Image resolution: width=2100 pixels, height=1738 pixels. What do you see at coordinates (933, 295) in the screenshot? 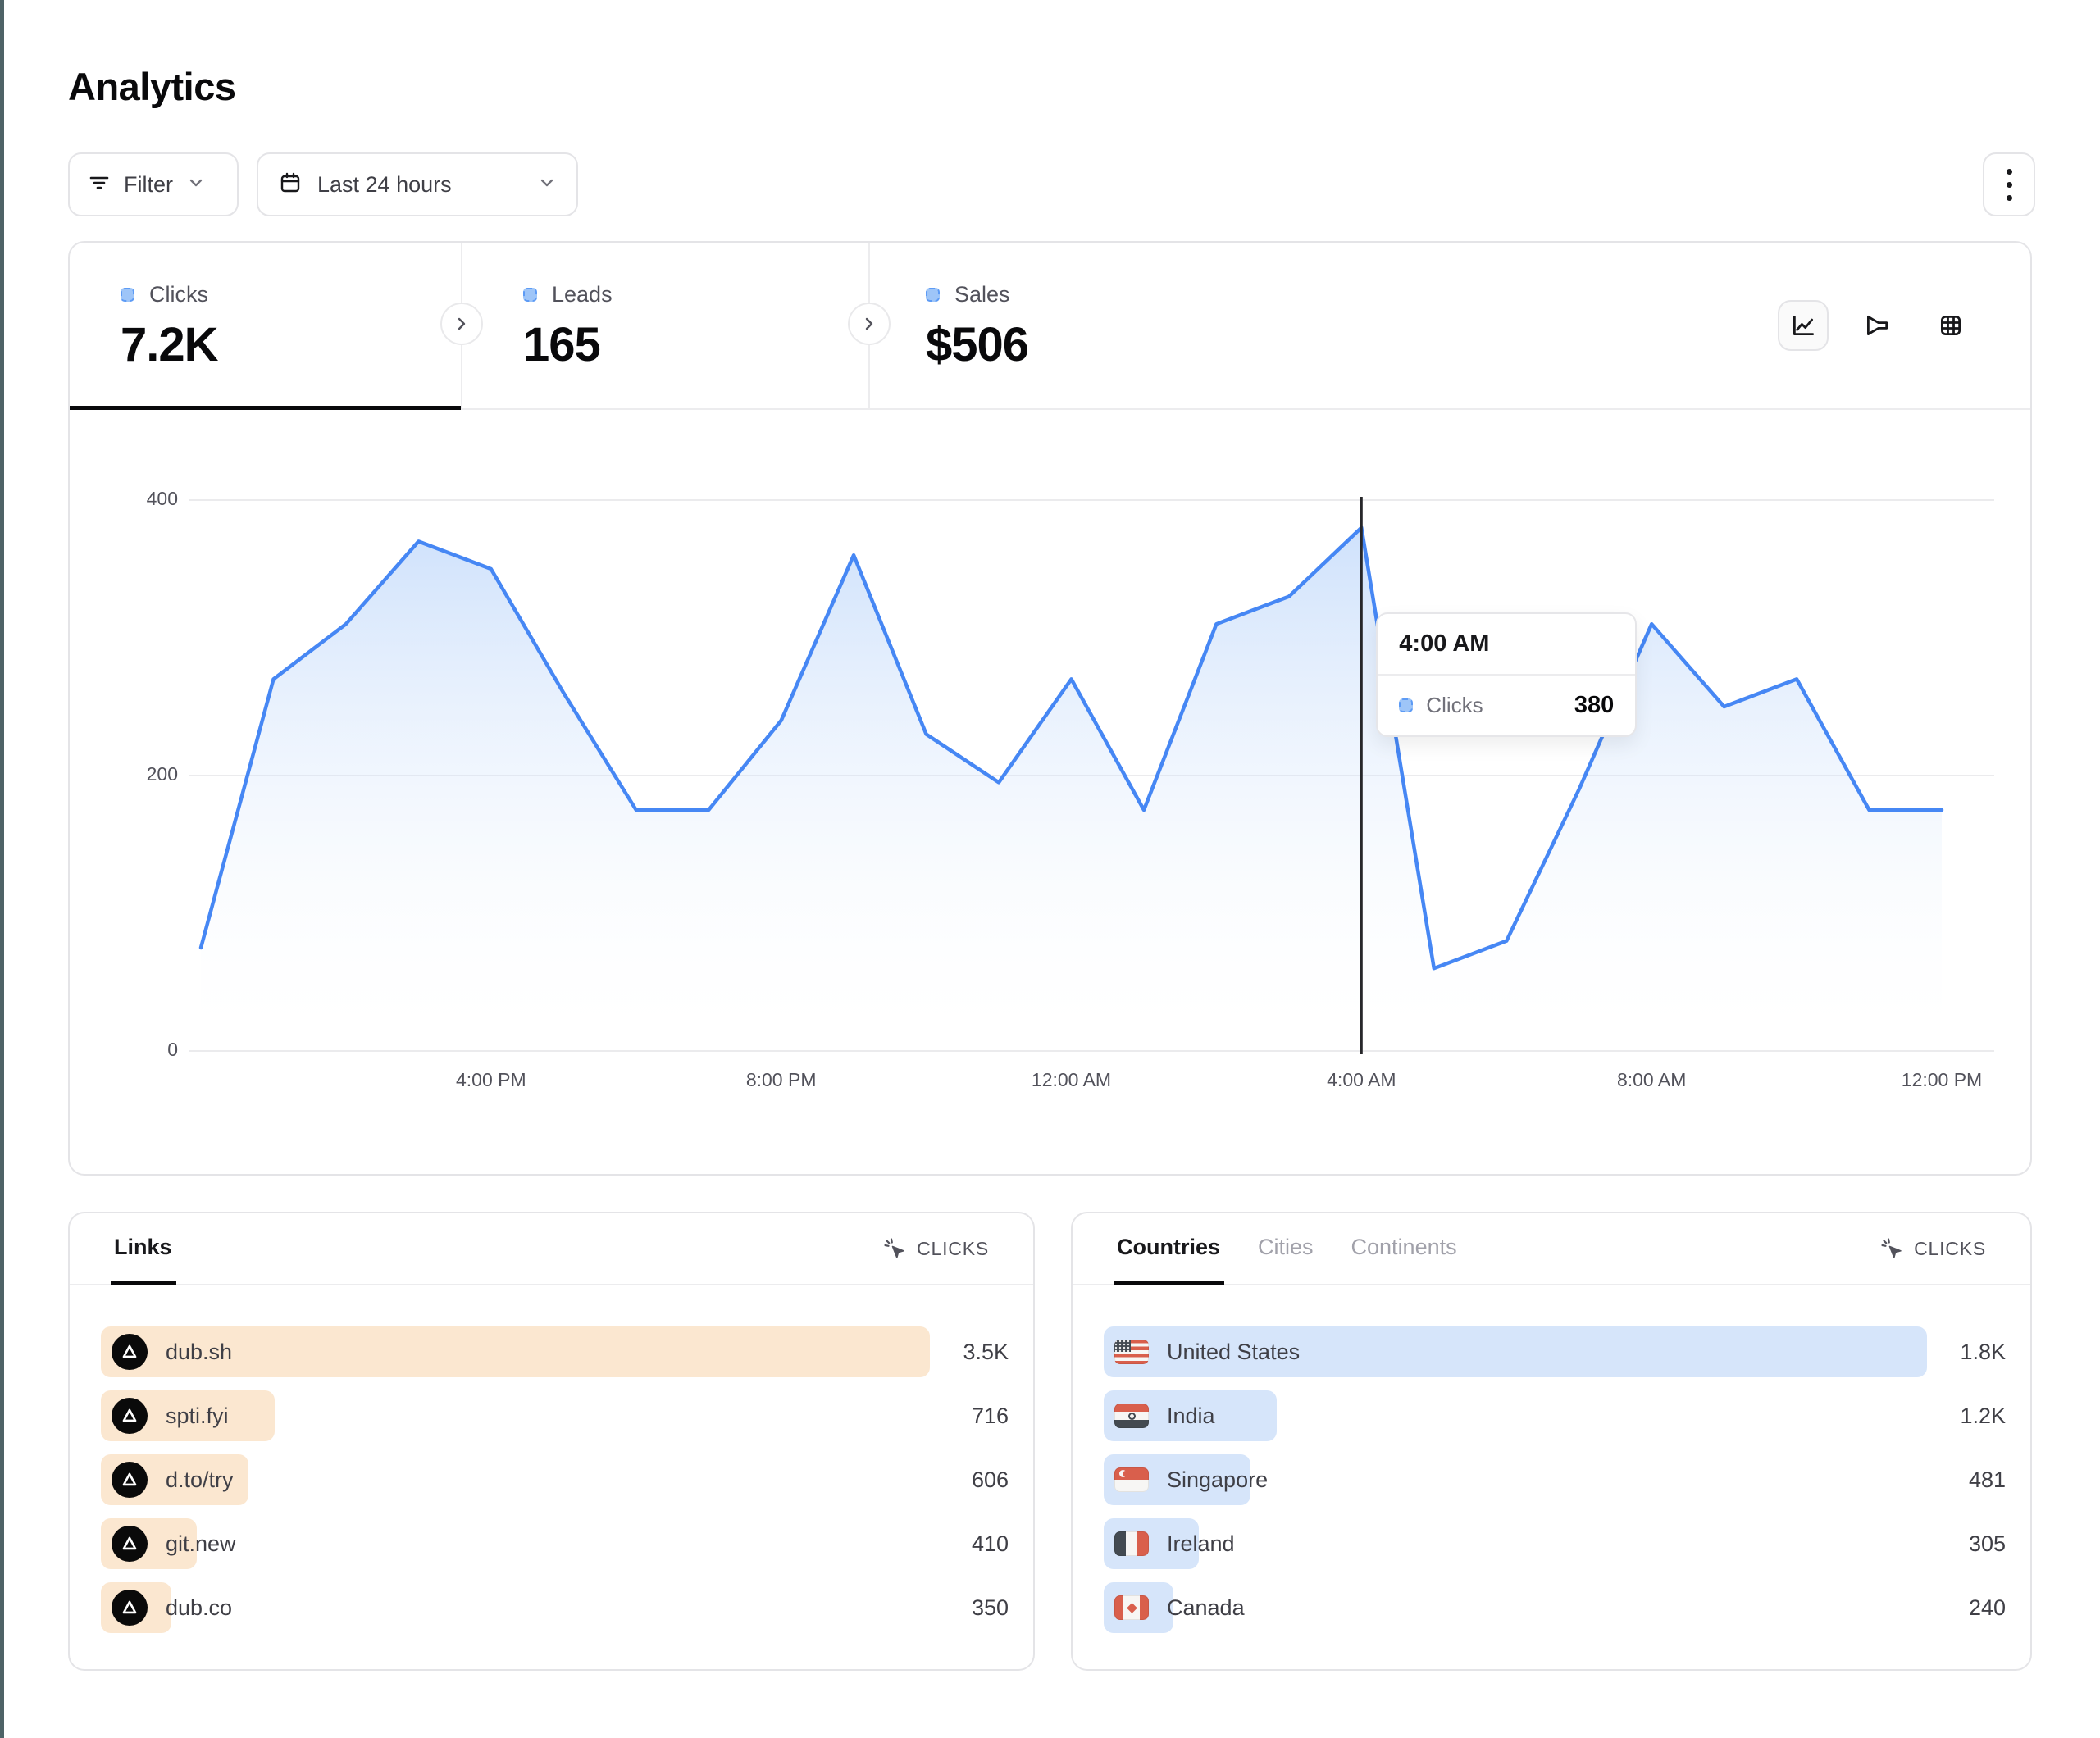
I see `sales-legend-icon` at bounding box center [933, 295].